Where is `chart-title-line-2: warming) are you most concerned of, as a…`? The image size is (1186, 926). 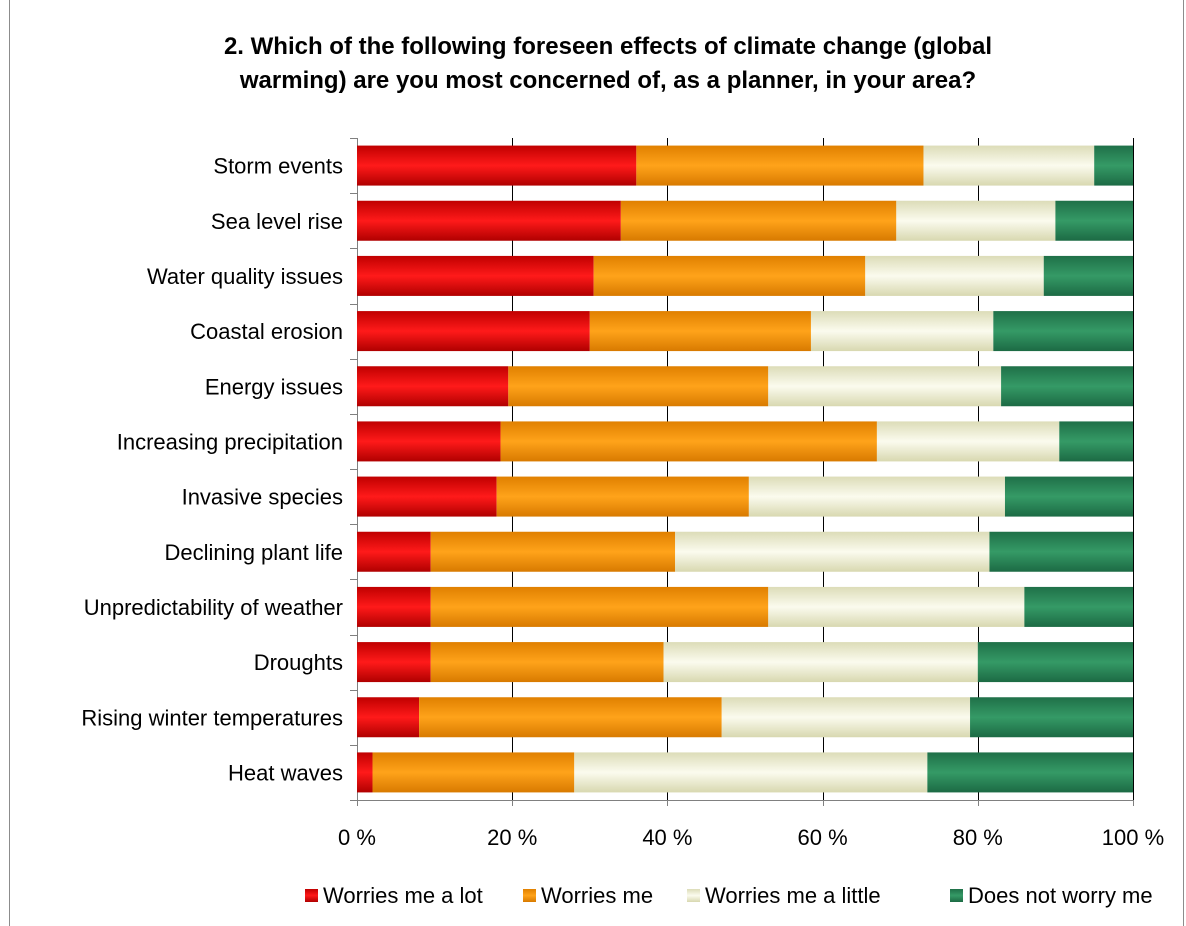 chart-title-line-2: warming) are you most concerned of, as a… is located at coordinates (607, 80).